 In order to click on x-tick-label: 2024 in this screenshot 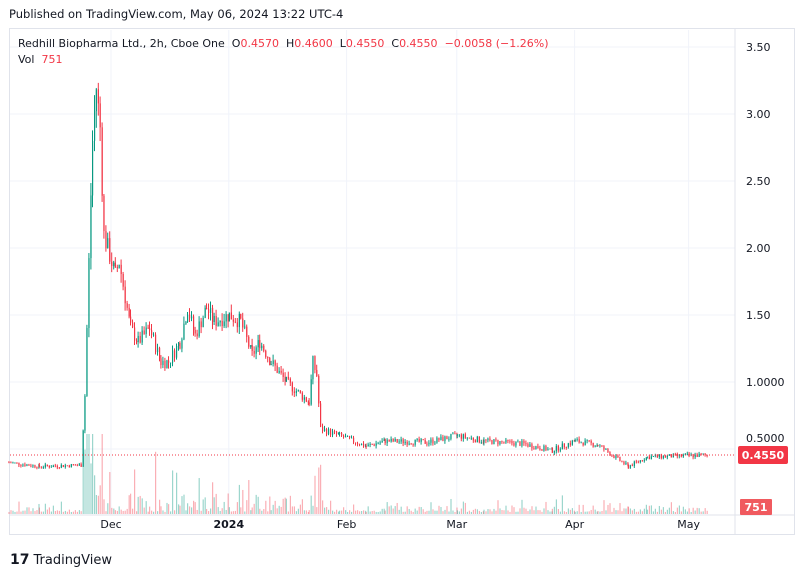, I will do `click(228, 524)`.